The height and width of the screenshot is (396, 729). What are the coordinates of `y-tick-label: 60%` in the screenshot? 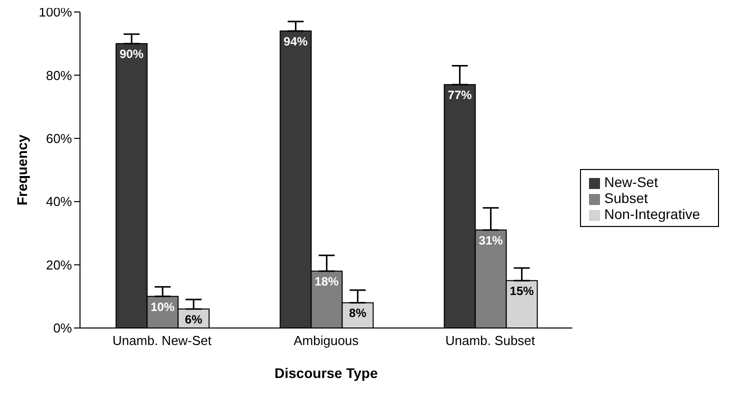 It's located at (59, 138).